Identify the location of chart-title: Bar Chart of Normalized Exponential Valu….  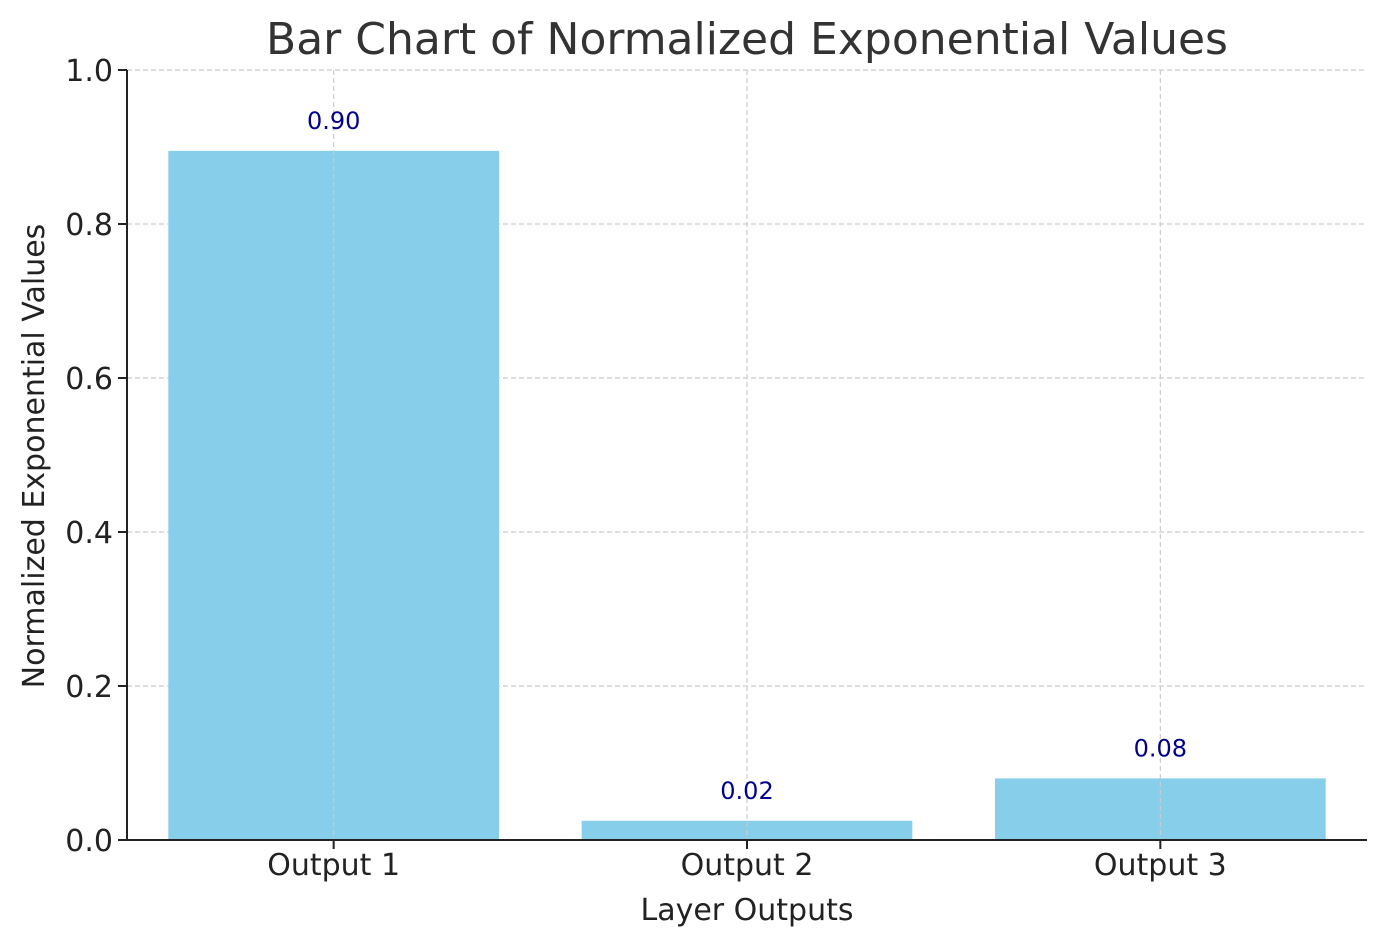
(747, 39).